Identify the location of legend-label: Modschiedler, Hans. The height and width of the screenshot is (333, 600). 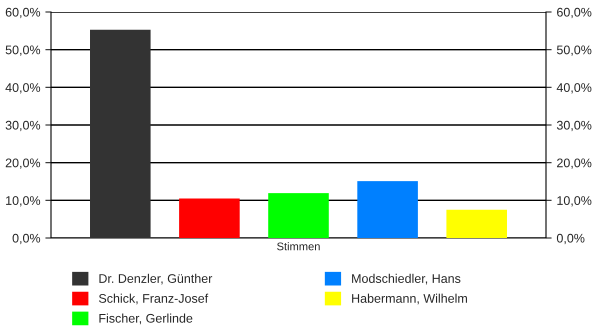
(406, 279).